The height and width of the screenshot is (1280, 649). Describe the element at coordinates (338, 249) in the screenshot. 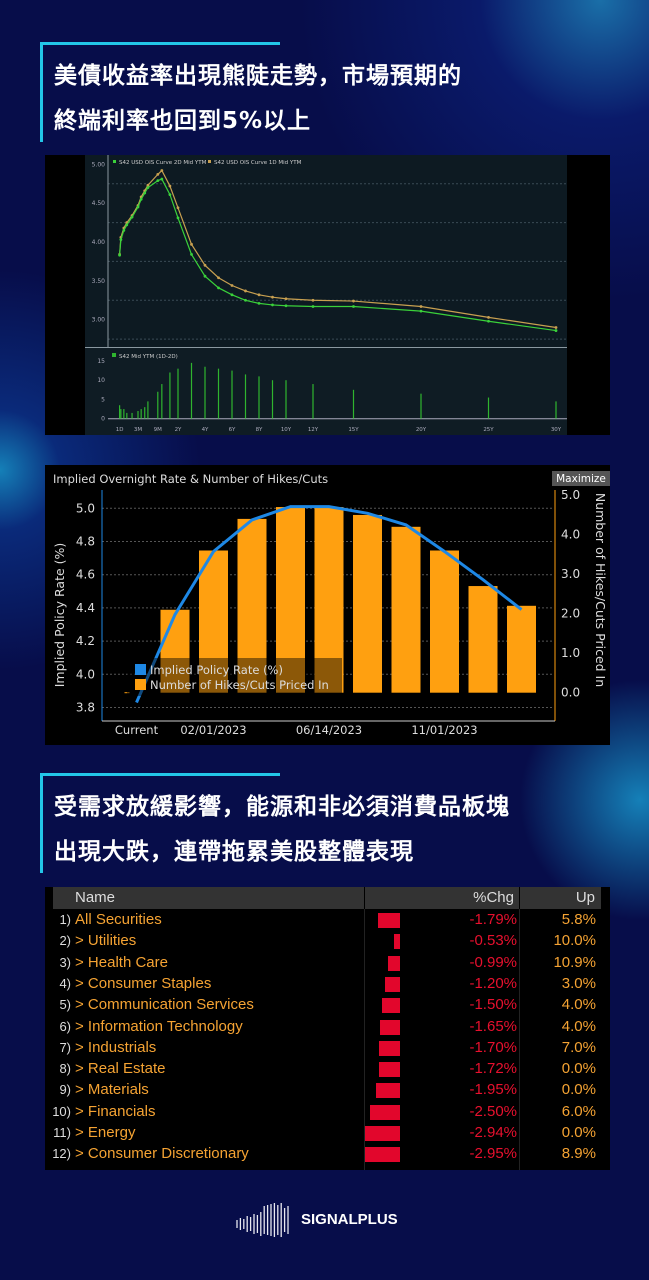

I see `series-line` at that location.